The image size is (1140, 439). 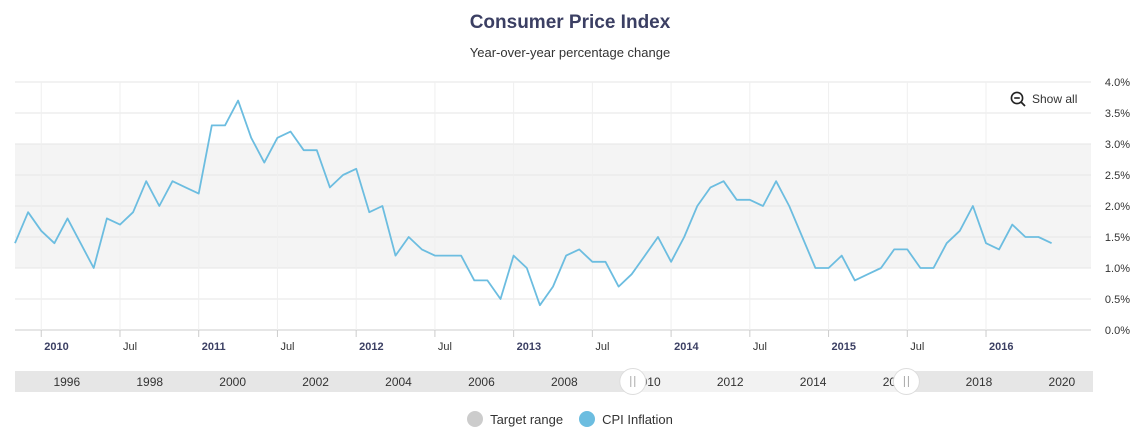 What do you see at coordinates (1117, 114) in the screenshot?
I see `y-tick-label: 3.5%` at bounding box center [1117, 114].